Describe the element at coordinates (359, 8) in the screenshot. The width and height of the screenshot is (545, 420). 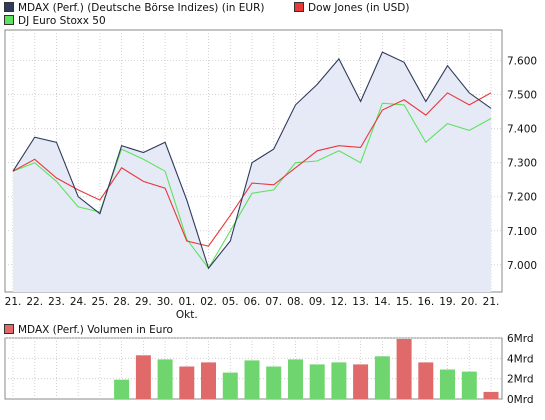
I see `legend-label-dow: Dow Jones (in USD)` at that location.